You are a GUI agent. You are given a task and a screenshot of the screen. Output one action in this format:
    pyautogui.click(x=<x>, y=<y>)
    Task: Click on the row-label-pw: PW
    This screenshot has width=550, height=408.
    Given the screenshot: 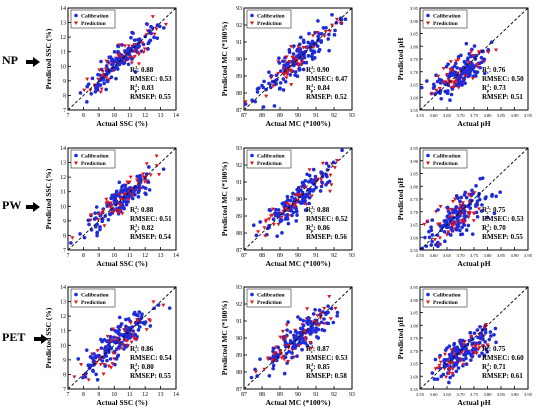 What is the action you would take?
    pyautogui.click(x=12, y=205)
    